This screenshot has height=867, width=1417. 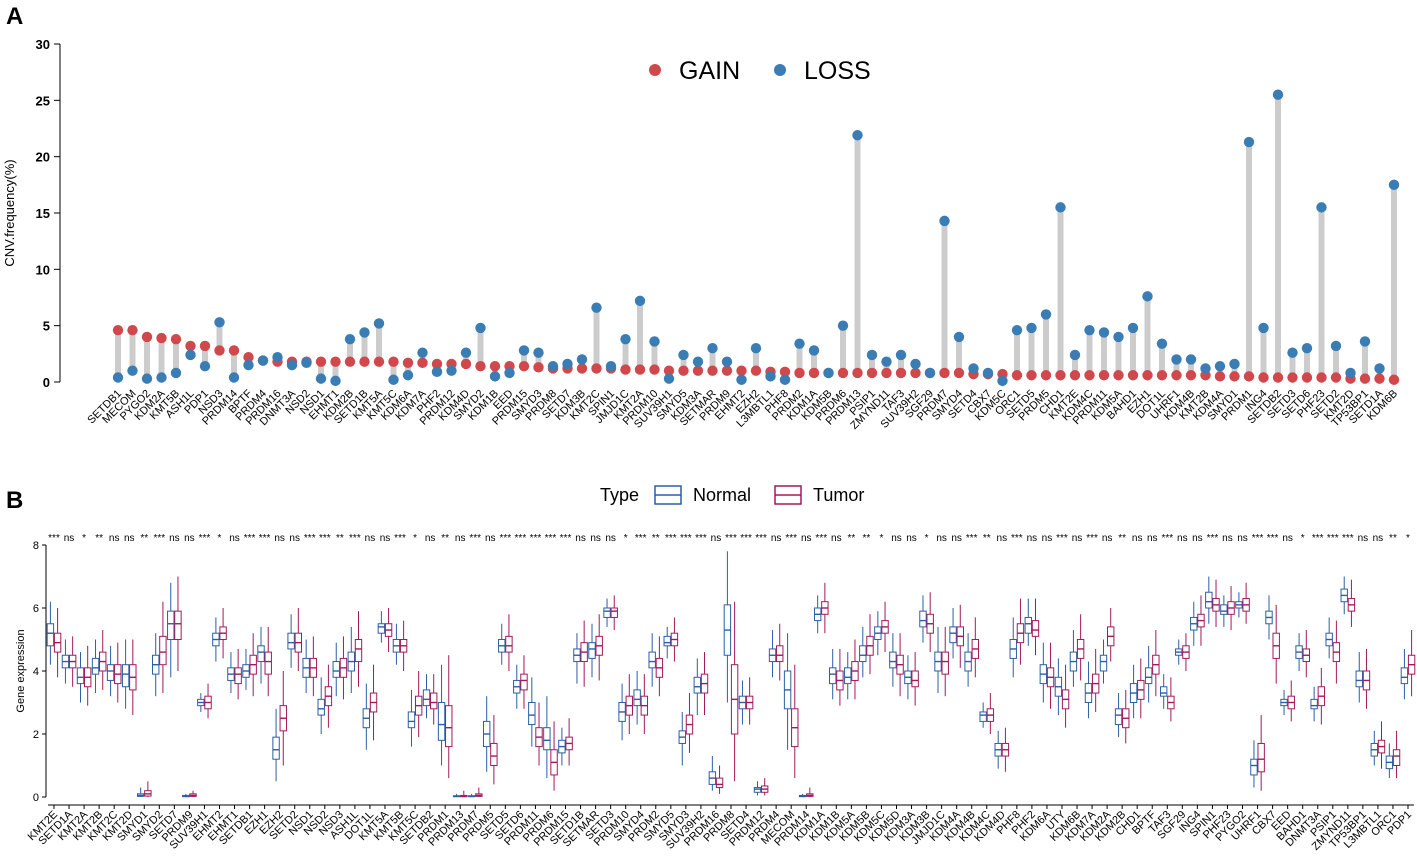 I want to click on legend-label: GAIN, so click(x=709, y=71).